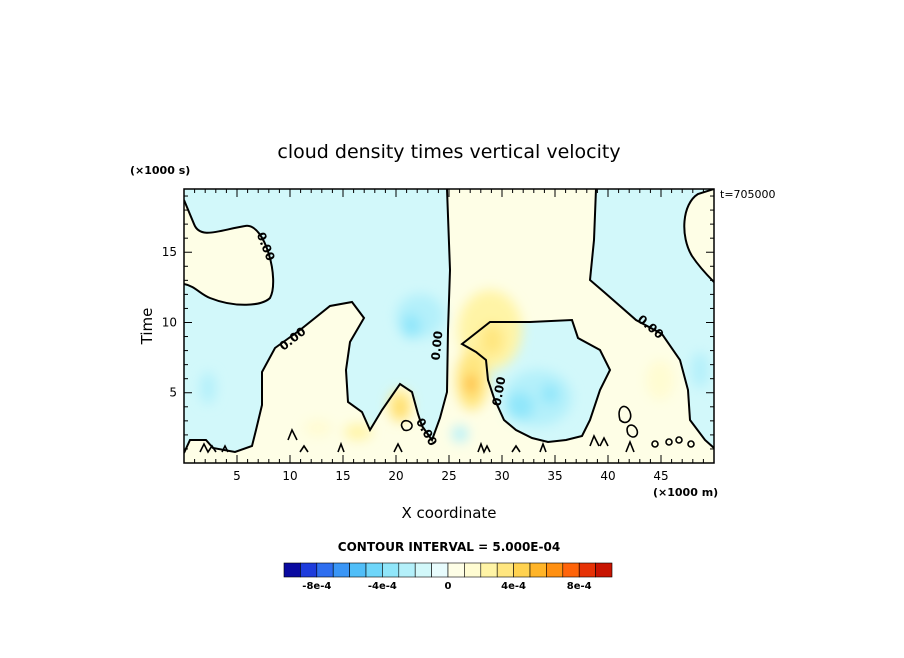 The image size is (904, 658). Describe the element at coordinates (401, 409) in the screenshot. I see `blob-pos-mid-core` at that location.